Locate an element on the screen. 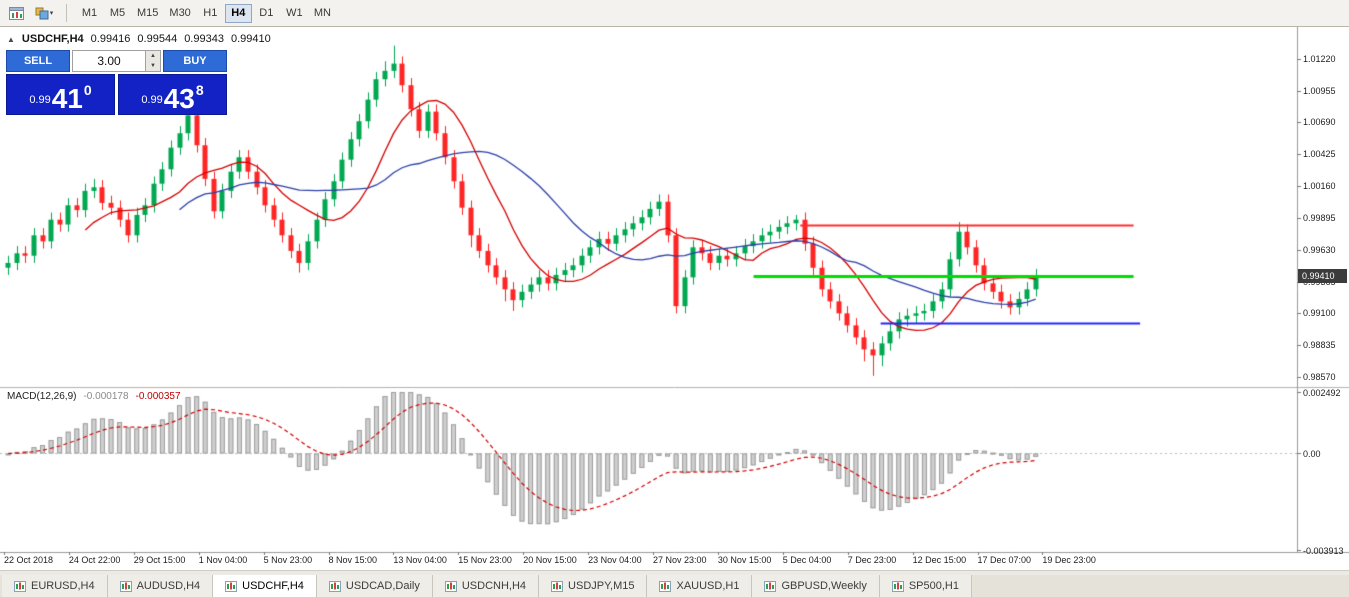 This screenshot has height=597, width=1349. tab-label: EURUSD,H4 is located at coordinates (63, 586).